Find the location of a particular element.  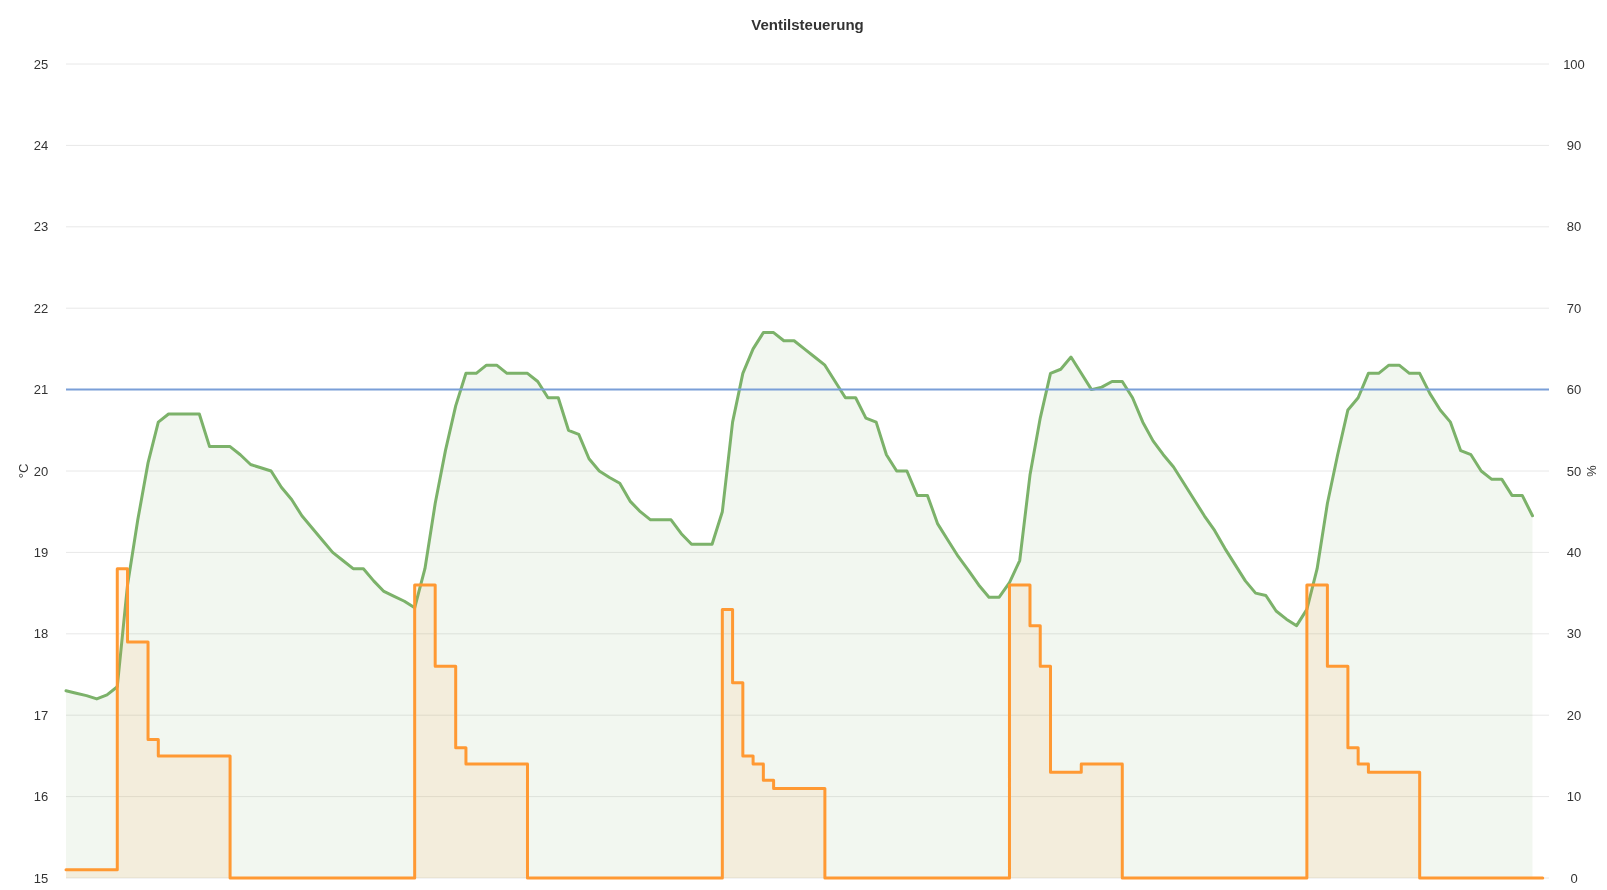

y-tick-label: 24 is located at coordinates (41, 145).